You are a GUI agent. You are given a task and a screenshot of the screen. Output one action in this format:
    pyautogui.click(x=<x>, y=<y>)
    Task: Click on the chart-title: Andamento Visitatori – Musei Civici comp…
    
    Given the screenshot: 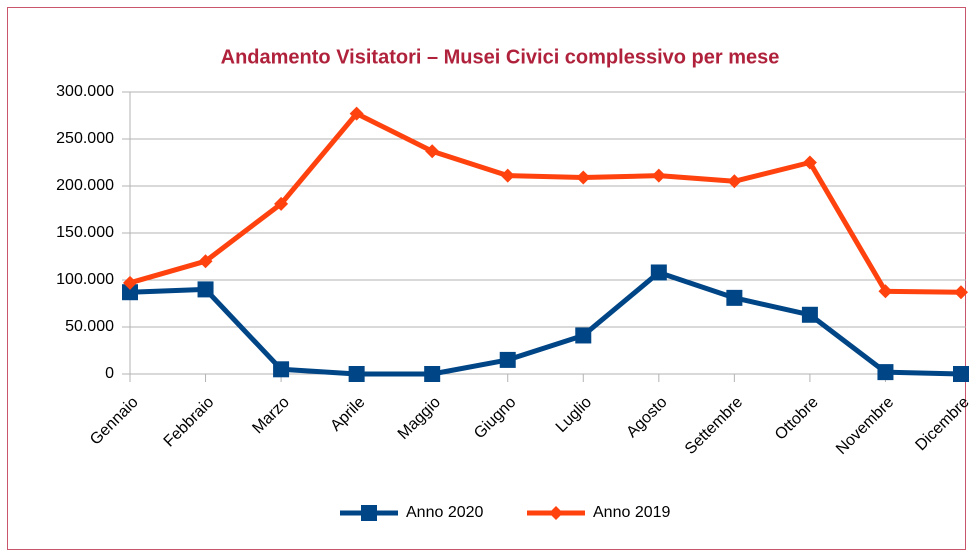 What is the action you would take?
    pyautogui.click(x=500, y=57)
    